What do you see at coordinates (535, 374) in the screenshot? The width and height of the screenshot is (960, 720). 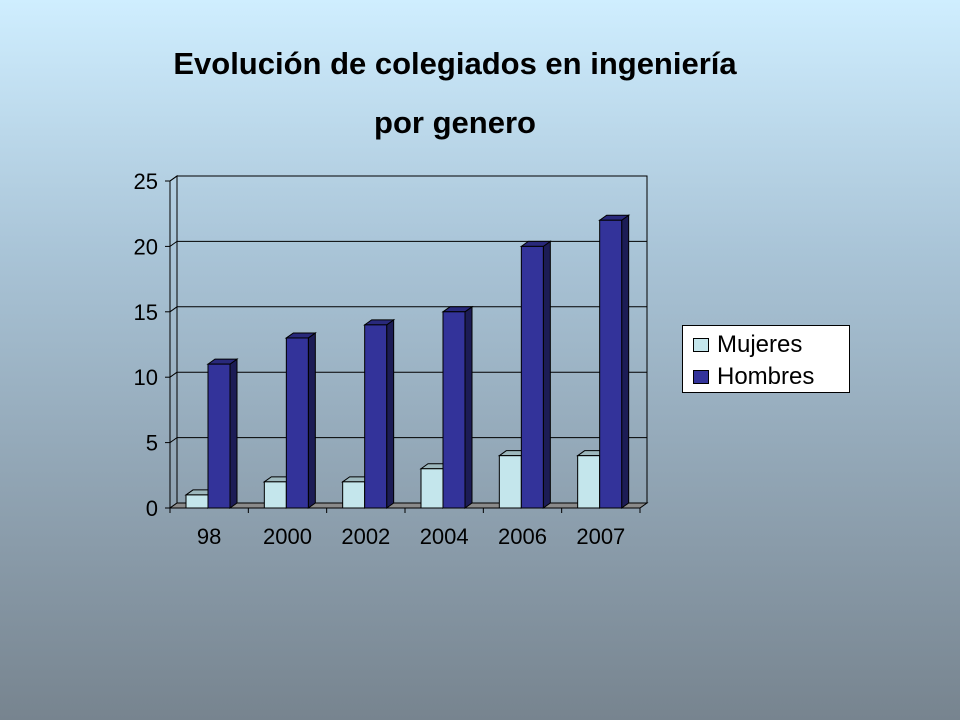 I see `bar-hombres-2006` at bounding box center [535, 374].